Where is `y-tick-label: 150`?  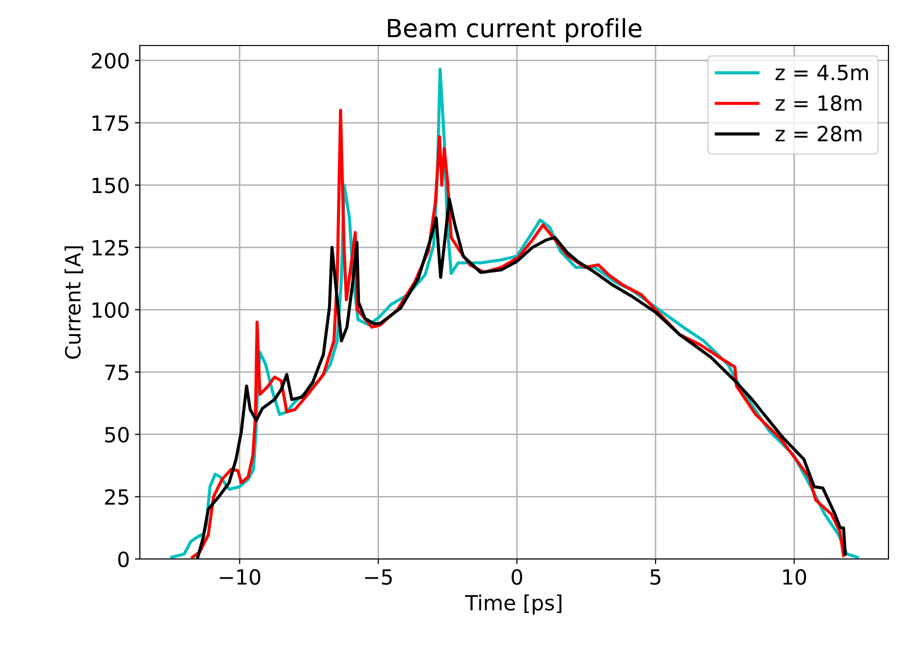
y-tick-label: 150 is located at coordinates (110, 186).